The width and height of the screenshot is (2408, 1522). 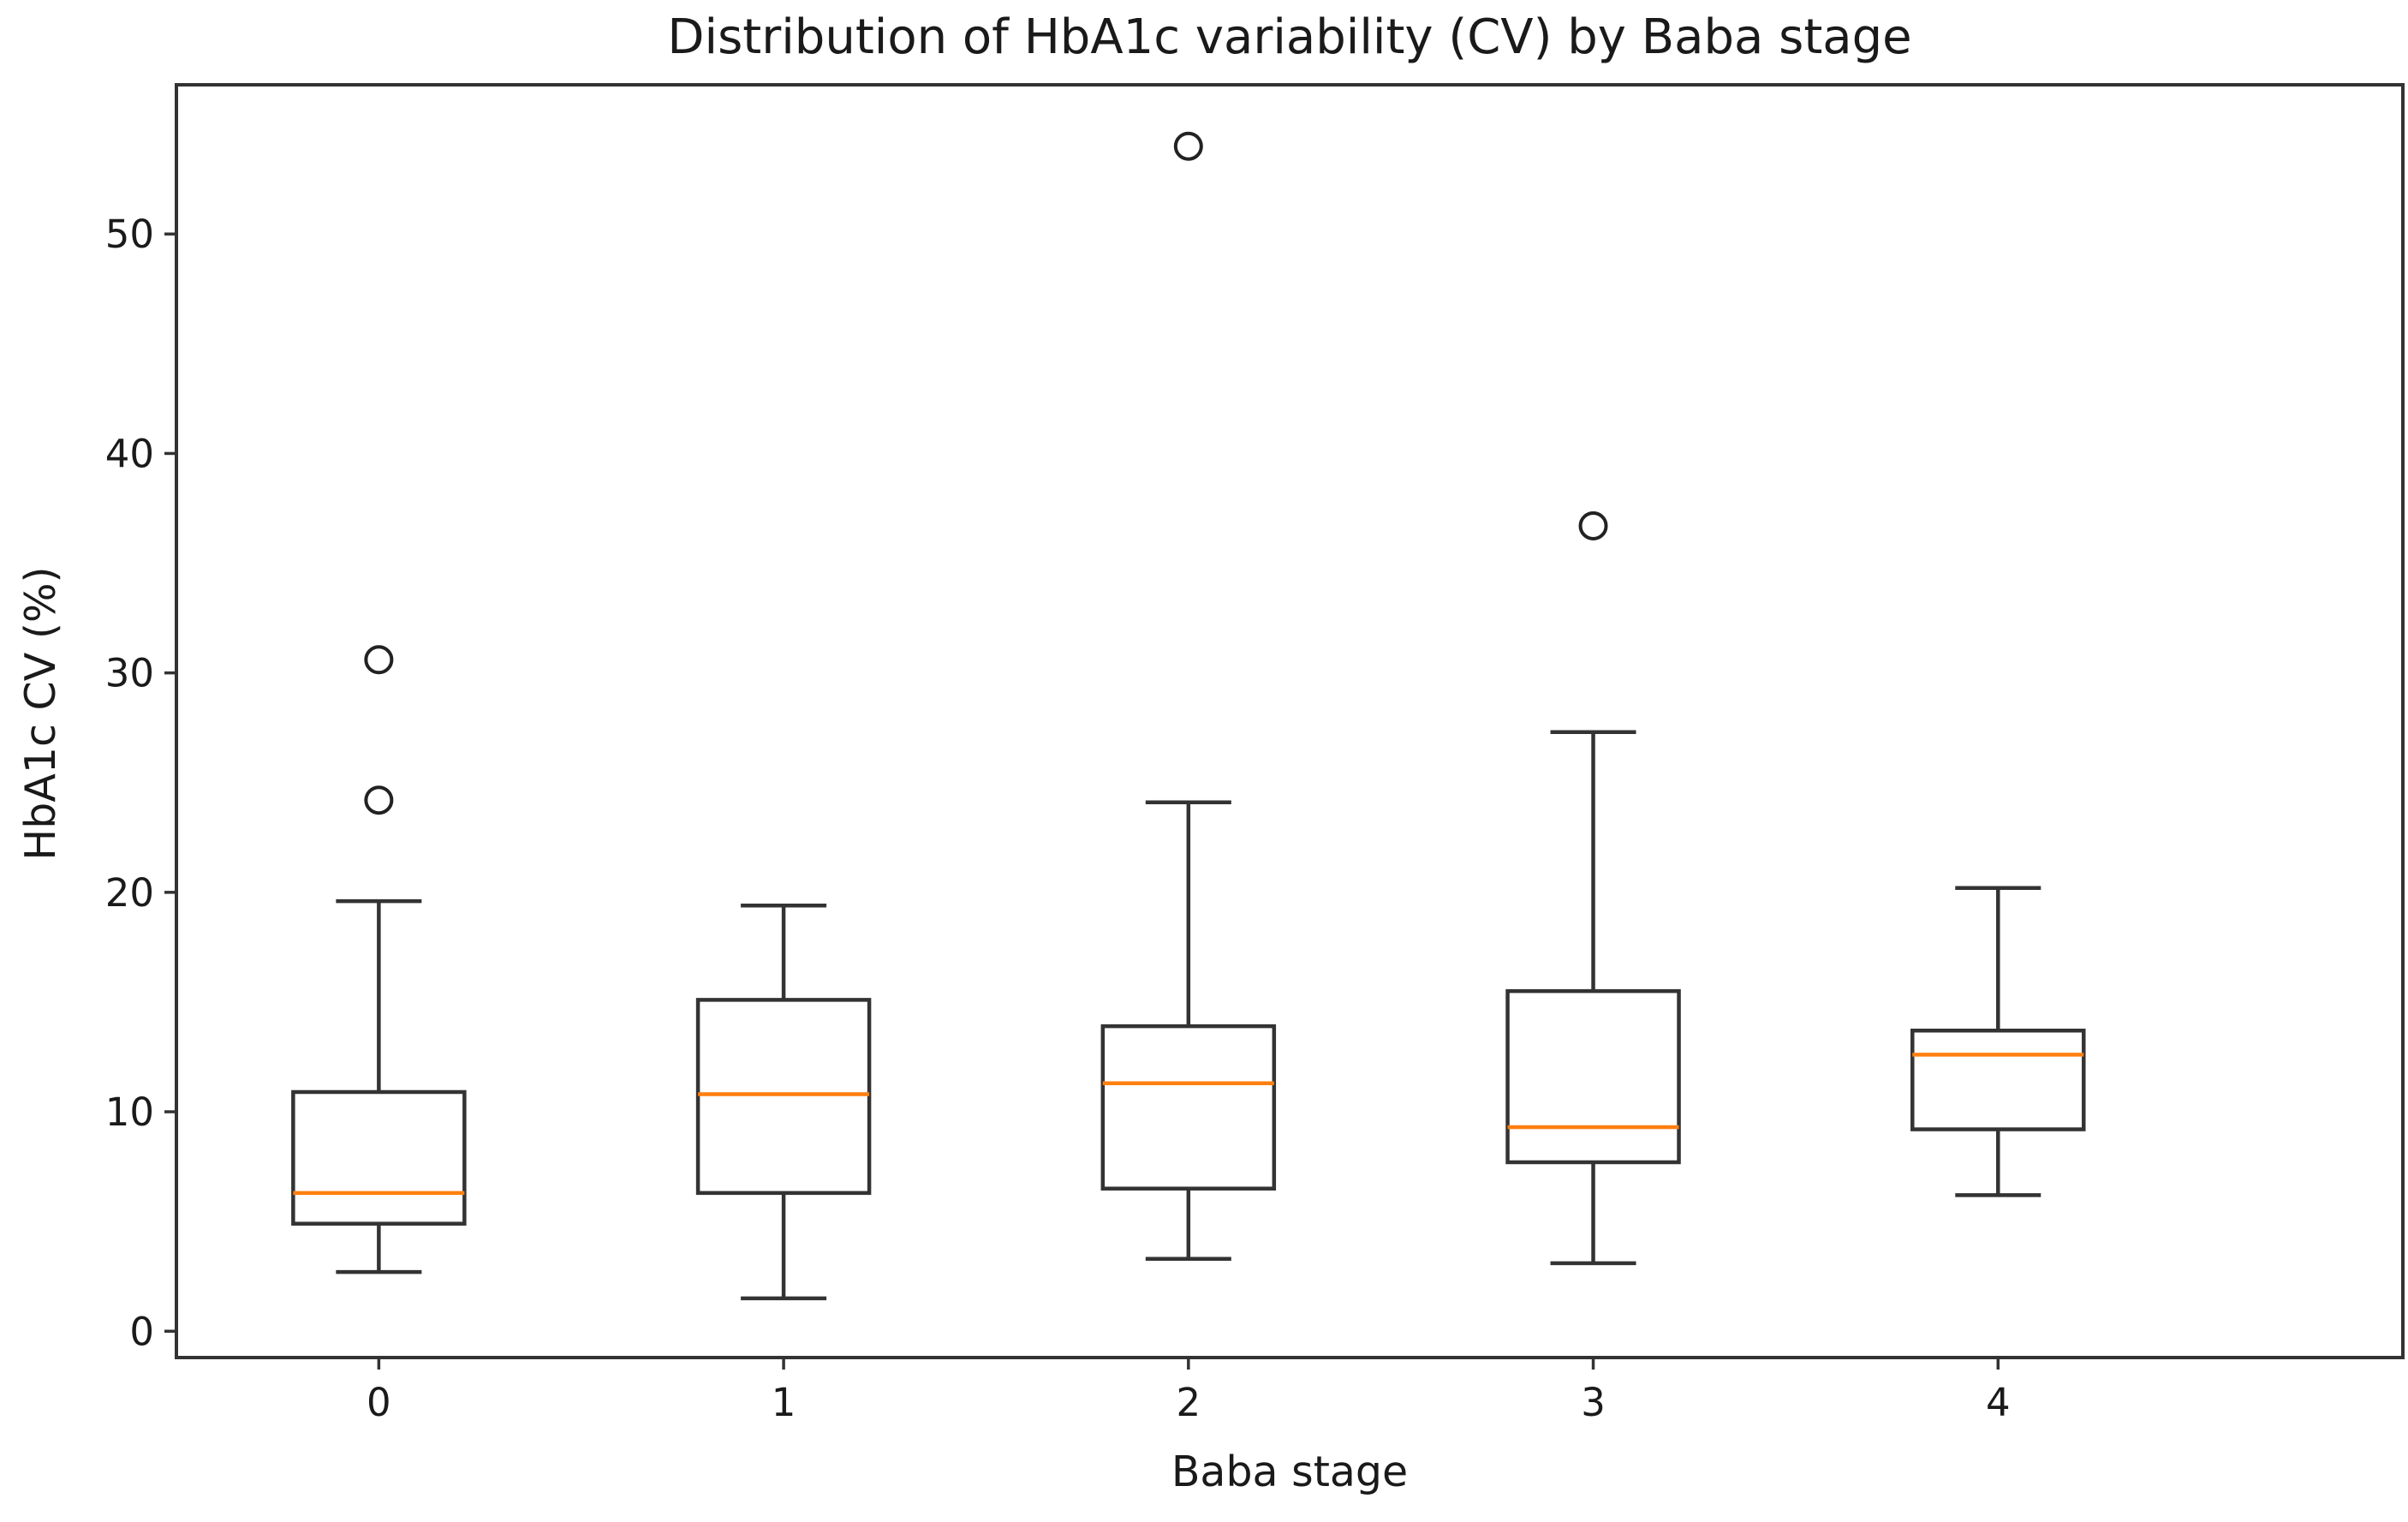 I want to click on x-tick-label: 1, so click(x=784, y=1402).